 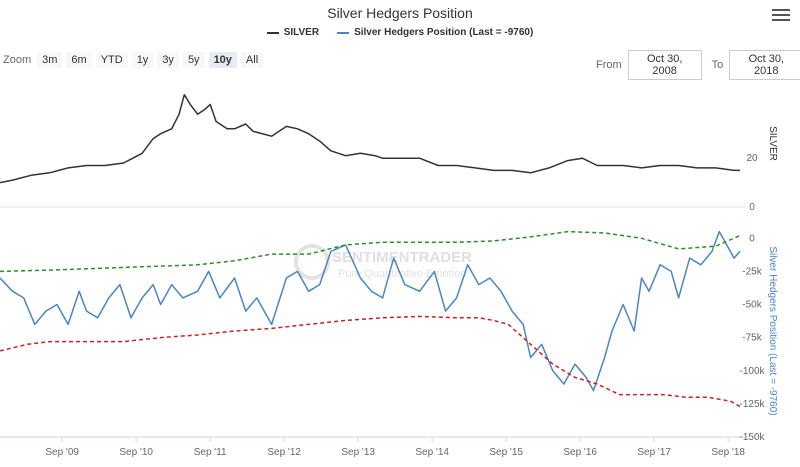 I want to click on watermark-line1: SENTIMENTRADER, so click(x=402, y=257).